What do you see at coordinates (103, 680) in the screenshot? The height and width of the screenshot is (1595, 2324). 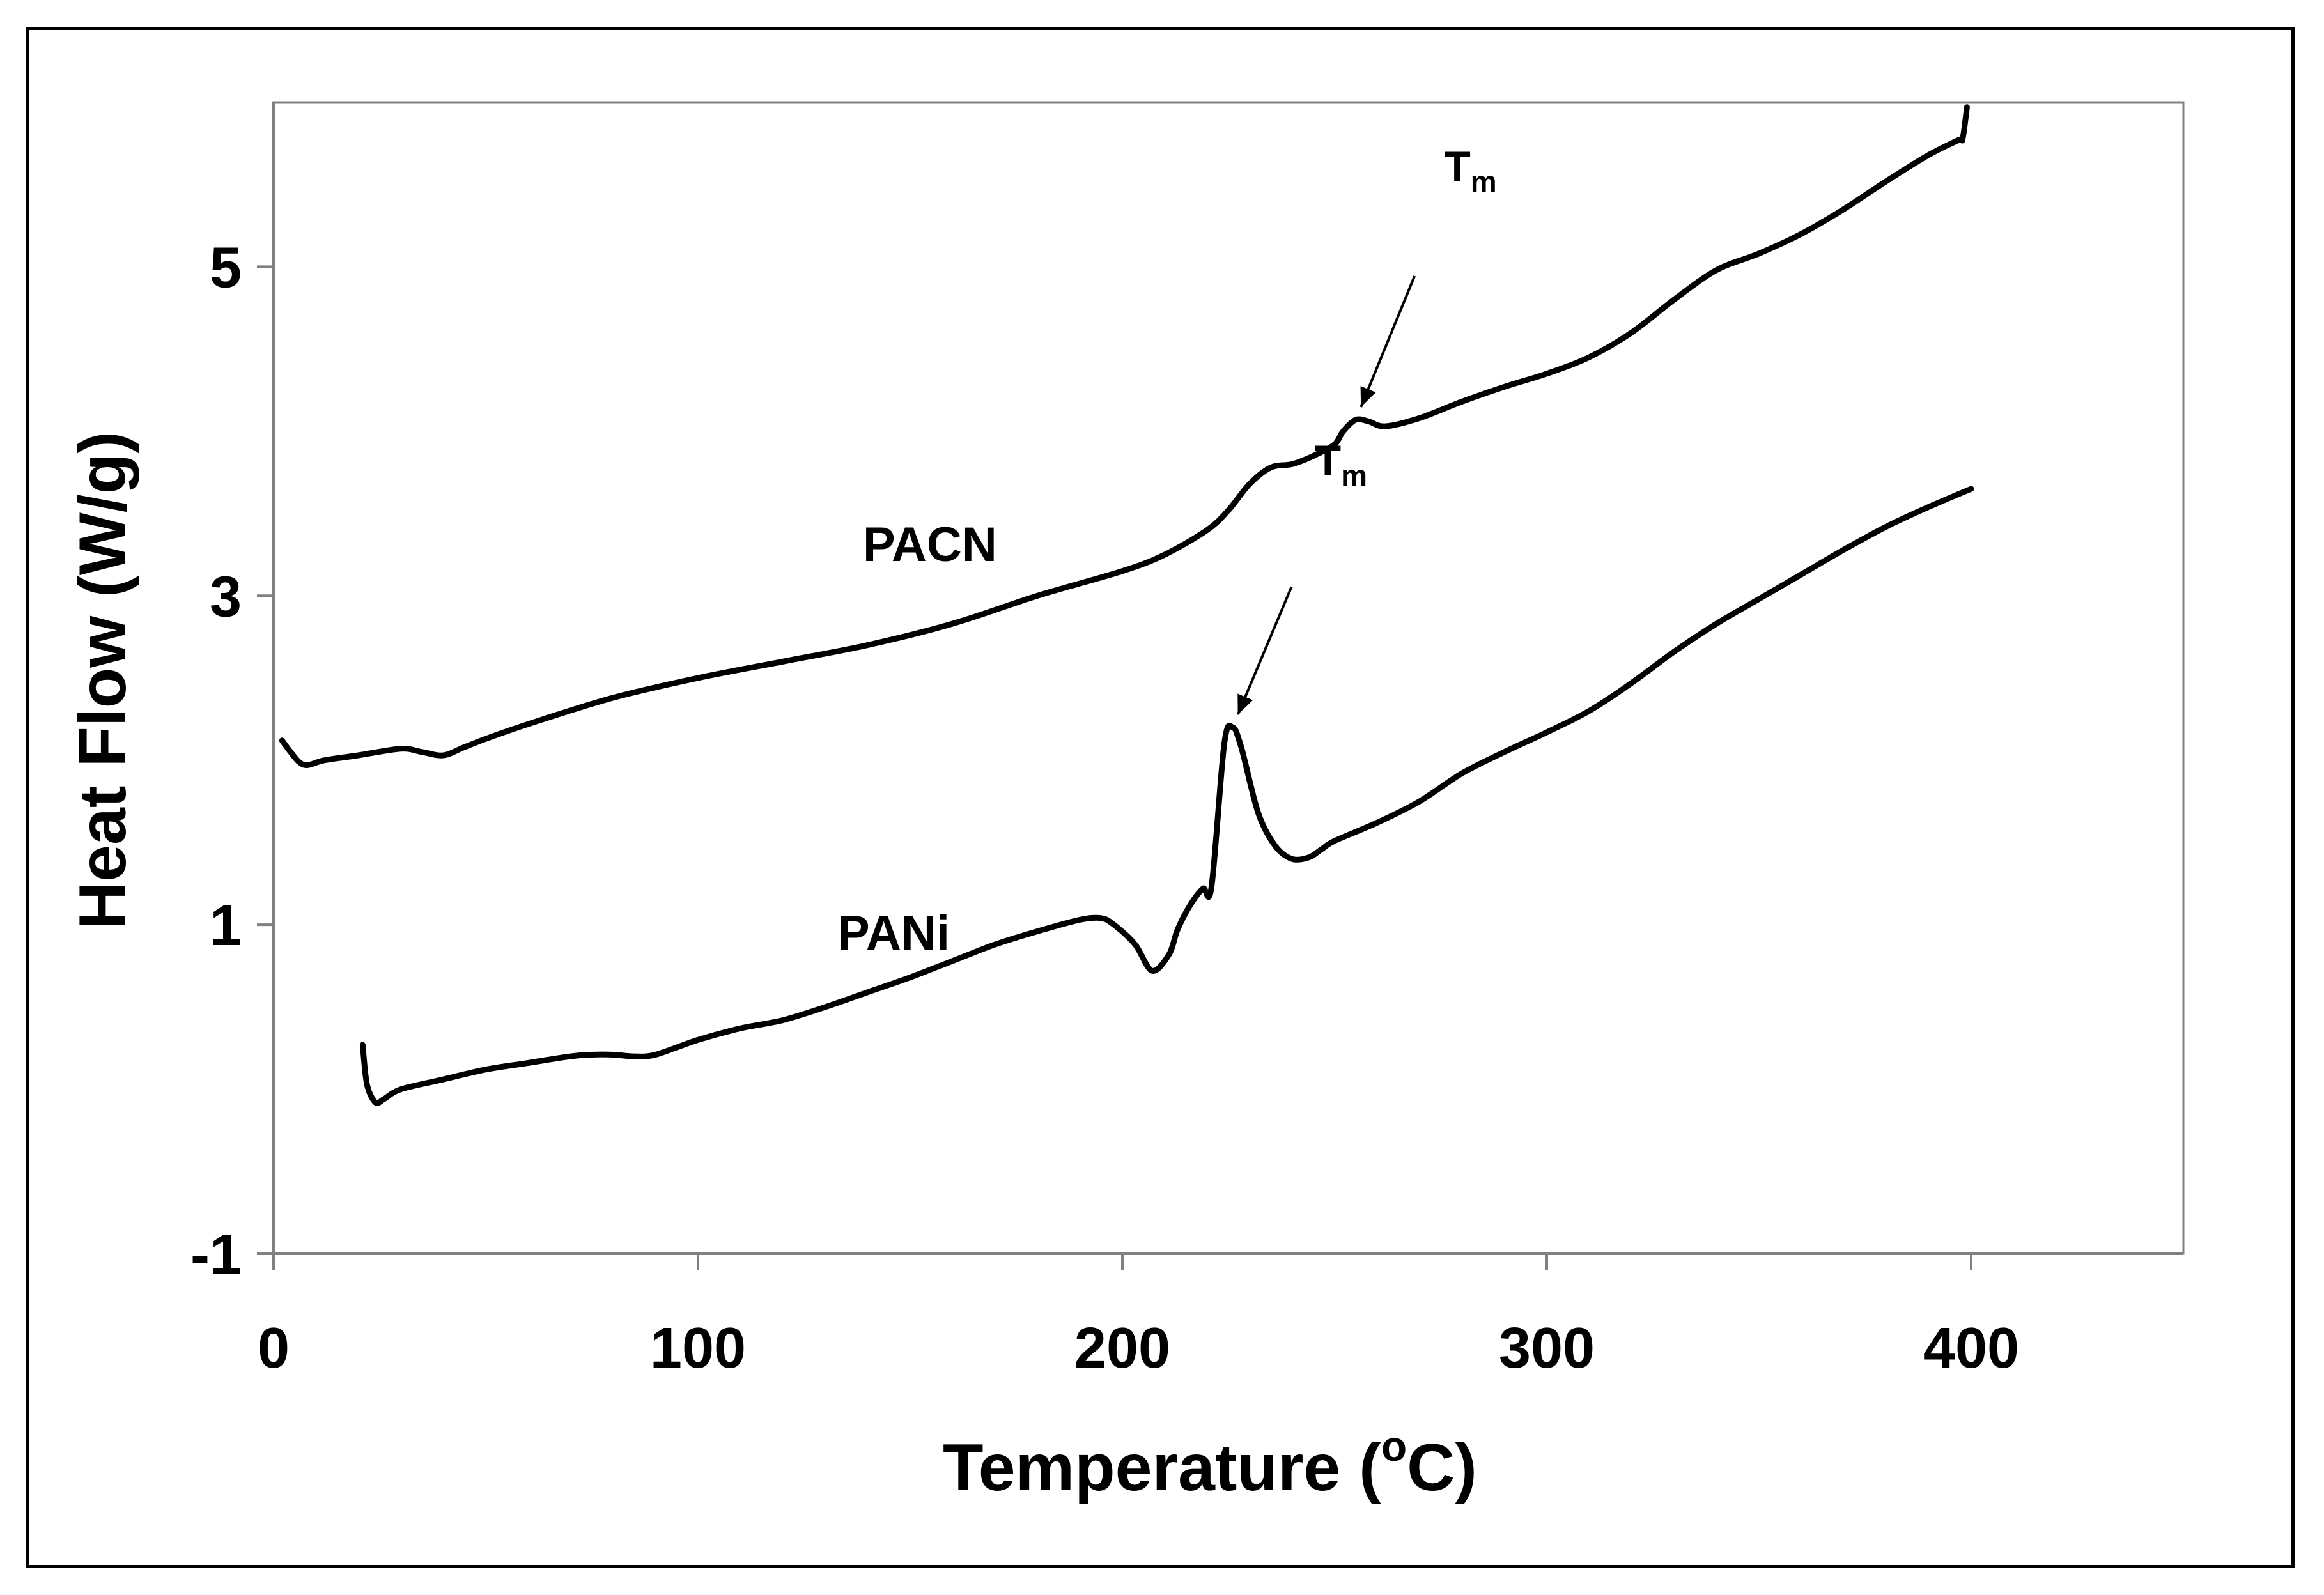 I see `y-axis-title: Heat Flow (W/g)` at bounding box center [103, 680].